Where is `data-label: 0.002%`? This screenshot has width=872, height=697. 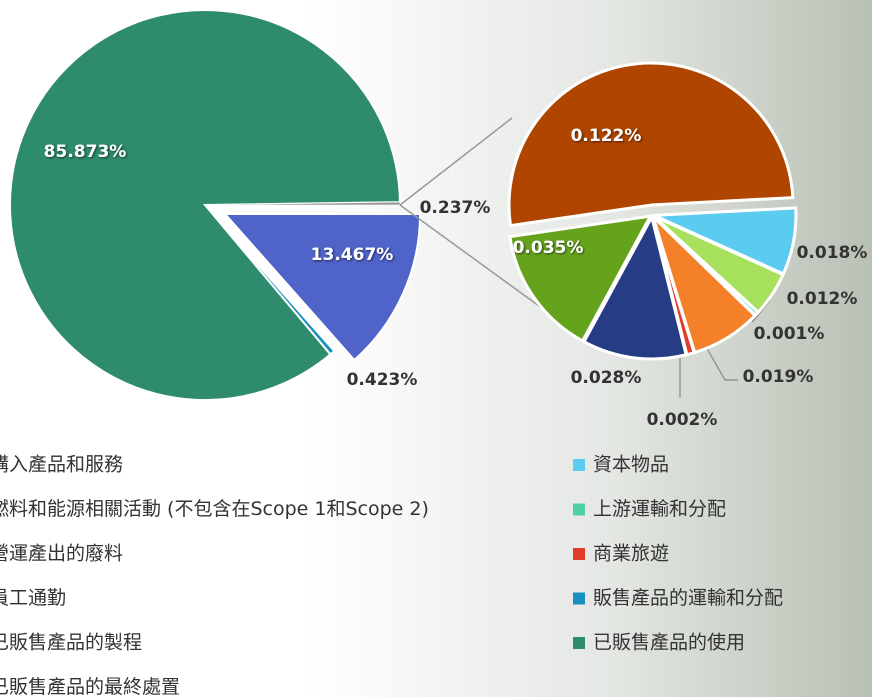
data-label: 0.002% is located at coordinates (682, 420).